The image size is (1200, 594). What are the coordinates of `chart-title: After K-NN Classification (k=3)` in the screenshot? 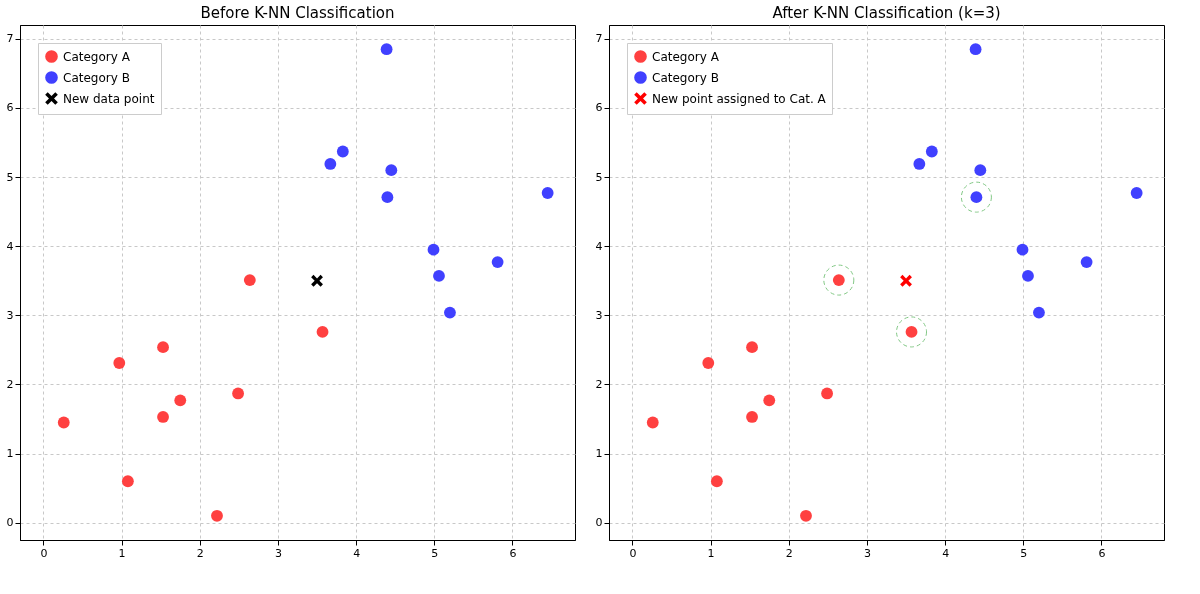 It's located at (886, 13).